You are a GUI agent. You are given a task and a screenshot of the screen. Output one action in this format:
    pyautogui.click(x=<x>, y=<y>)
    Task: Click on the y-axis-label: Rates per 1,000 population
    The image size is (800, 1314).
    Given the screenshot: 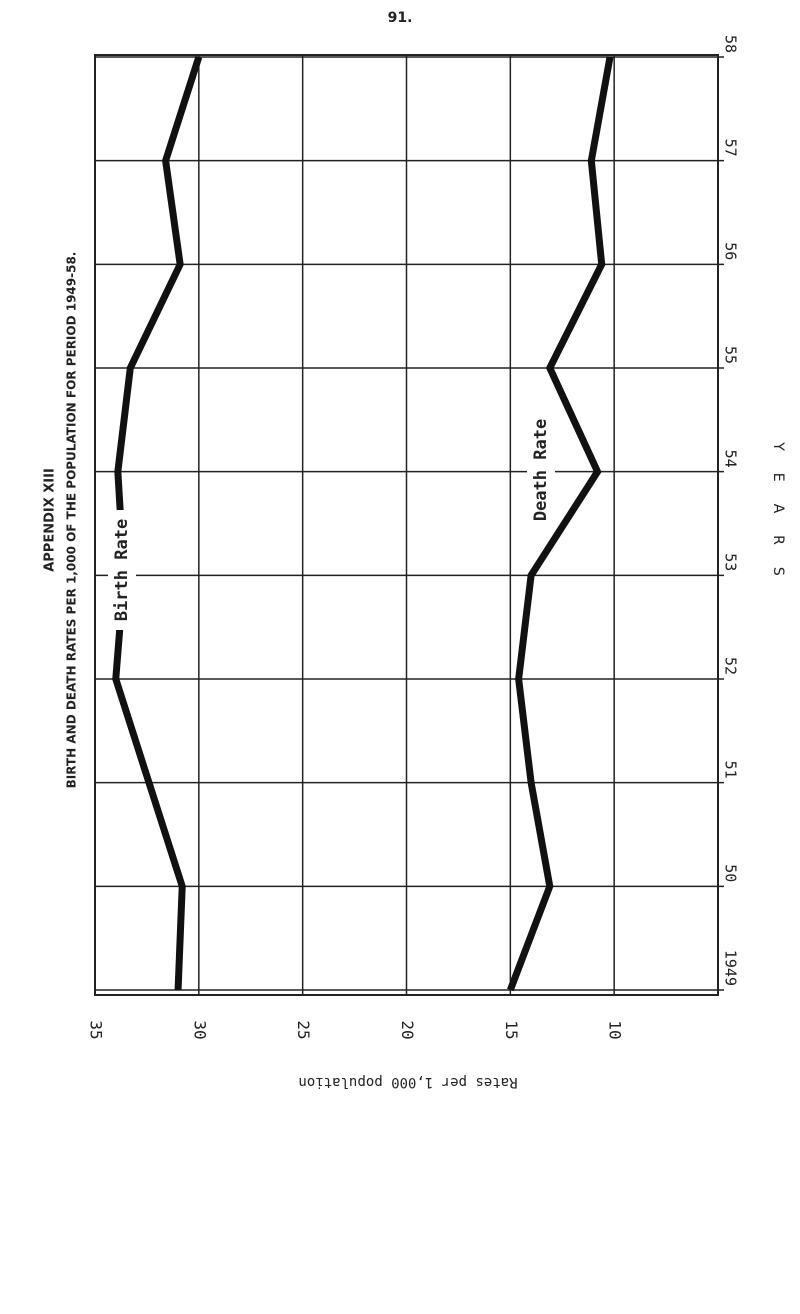 What is the action you would take?
    pyautogui.click(x=407, y=1082)
    